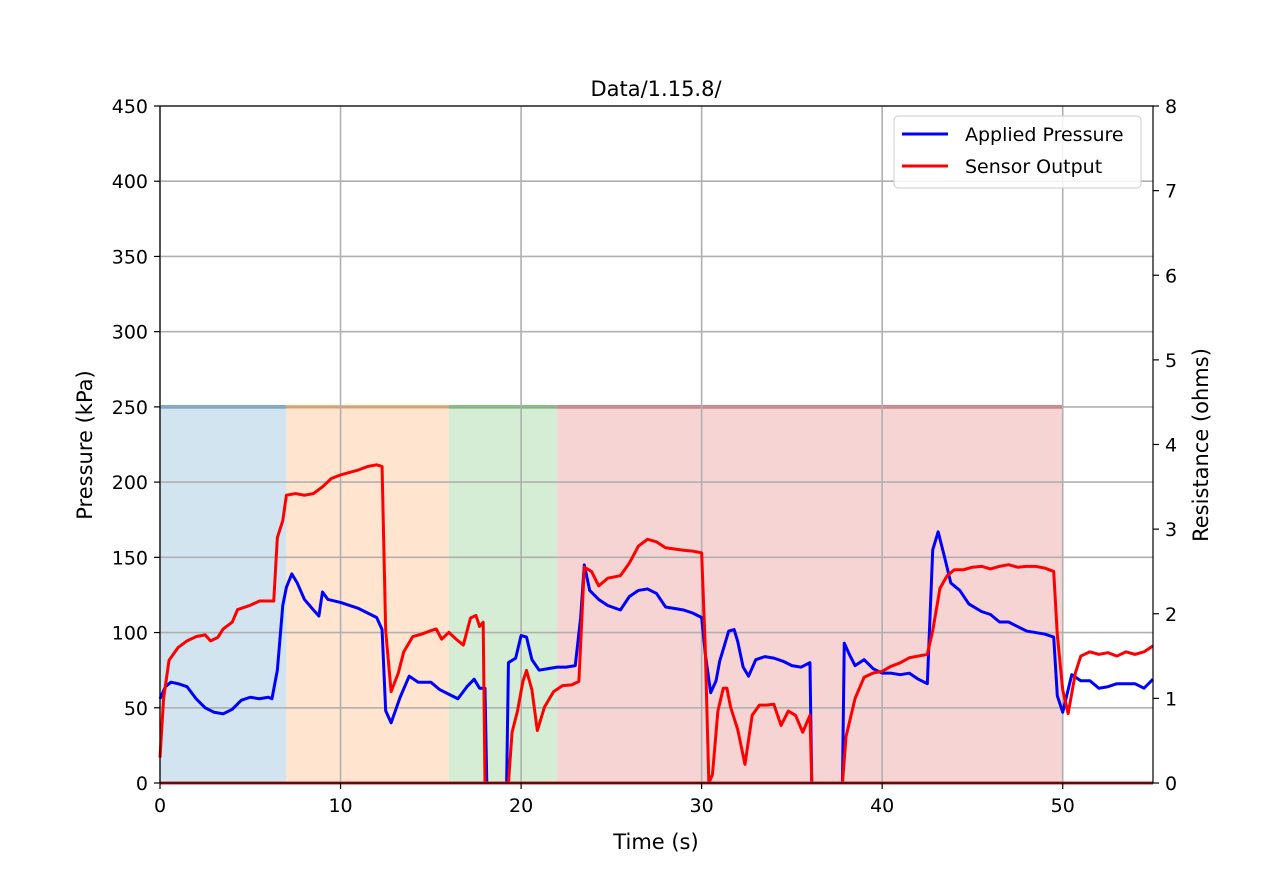 Image resolution: width=1280 pixels, height=880 pixels. Describe the element at coordinates (1171, 615) in the screenshot. I see `y2-tick-label-2: 2` at that location.